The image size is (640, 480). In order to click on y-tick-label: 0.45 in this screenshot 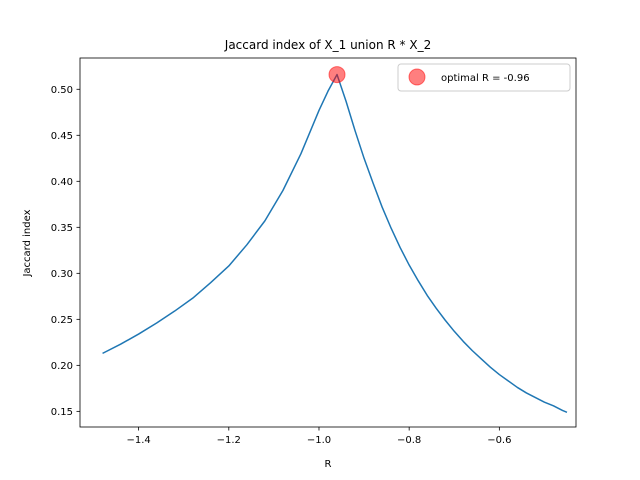, I will do `click(62, 136)`.